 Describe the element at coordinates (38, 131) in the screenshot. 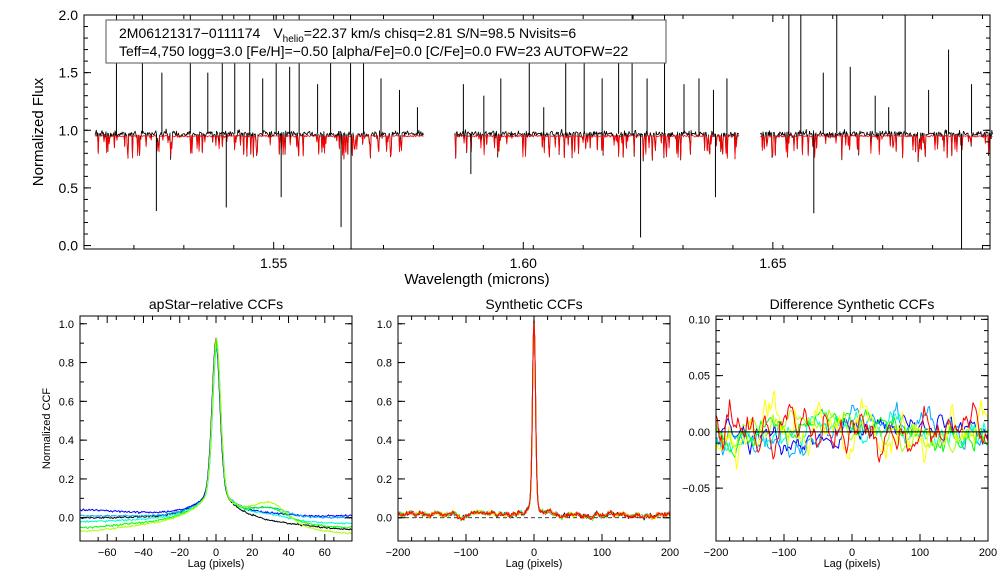

I see `spectrum-y-axis-label: Normalized Flux` at that location.